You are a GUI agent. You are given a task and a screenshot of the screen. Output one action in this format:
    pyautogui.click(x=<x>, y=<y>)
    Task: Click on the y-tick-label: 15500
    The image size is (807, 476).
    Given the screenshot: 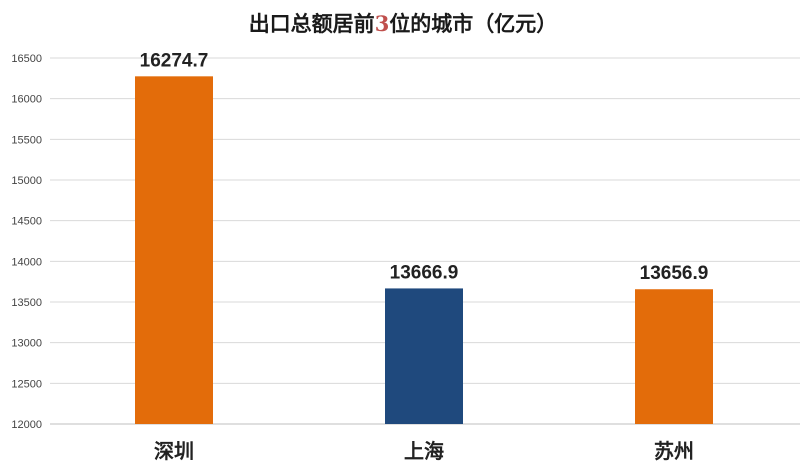 What is the action you would take?
    pyautogui.click(x=26, y=140)
    